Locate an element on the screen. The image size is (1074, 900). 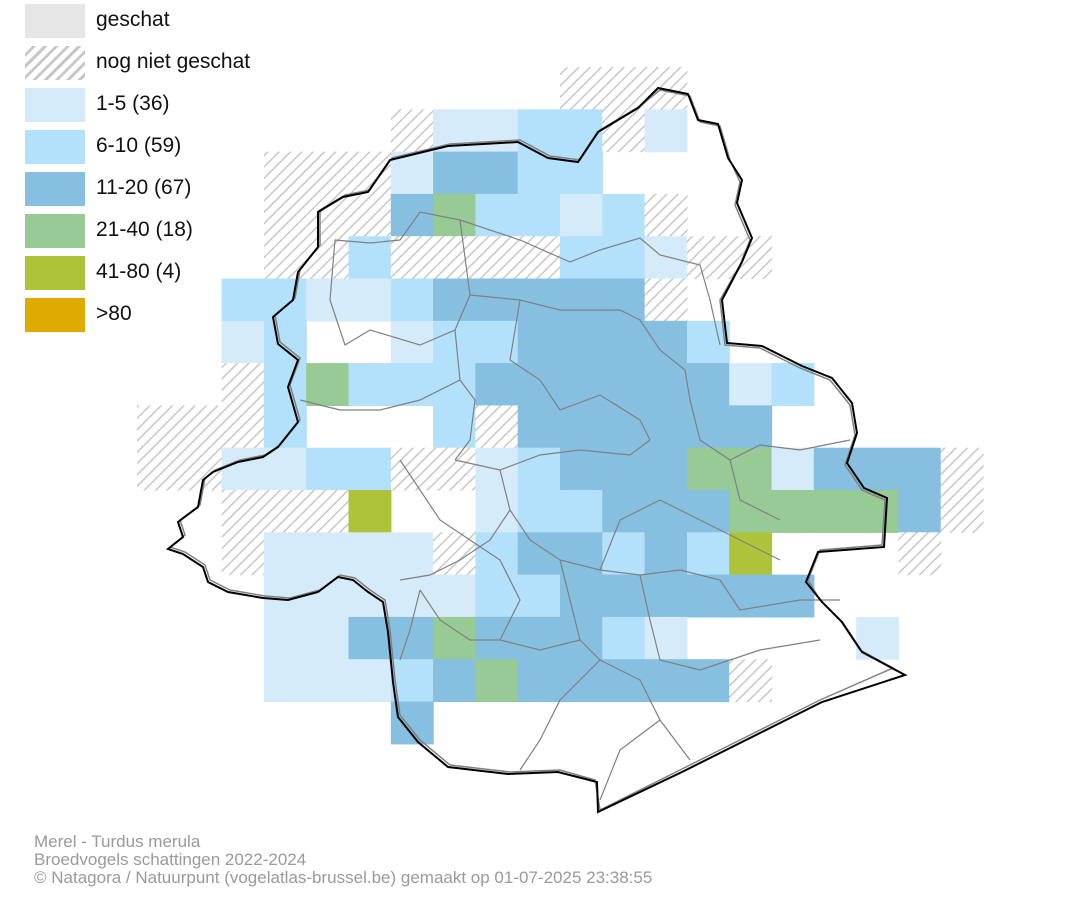
caption-species: Merel - Turdus merula is located at coordinates (117, 841).